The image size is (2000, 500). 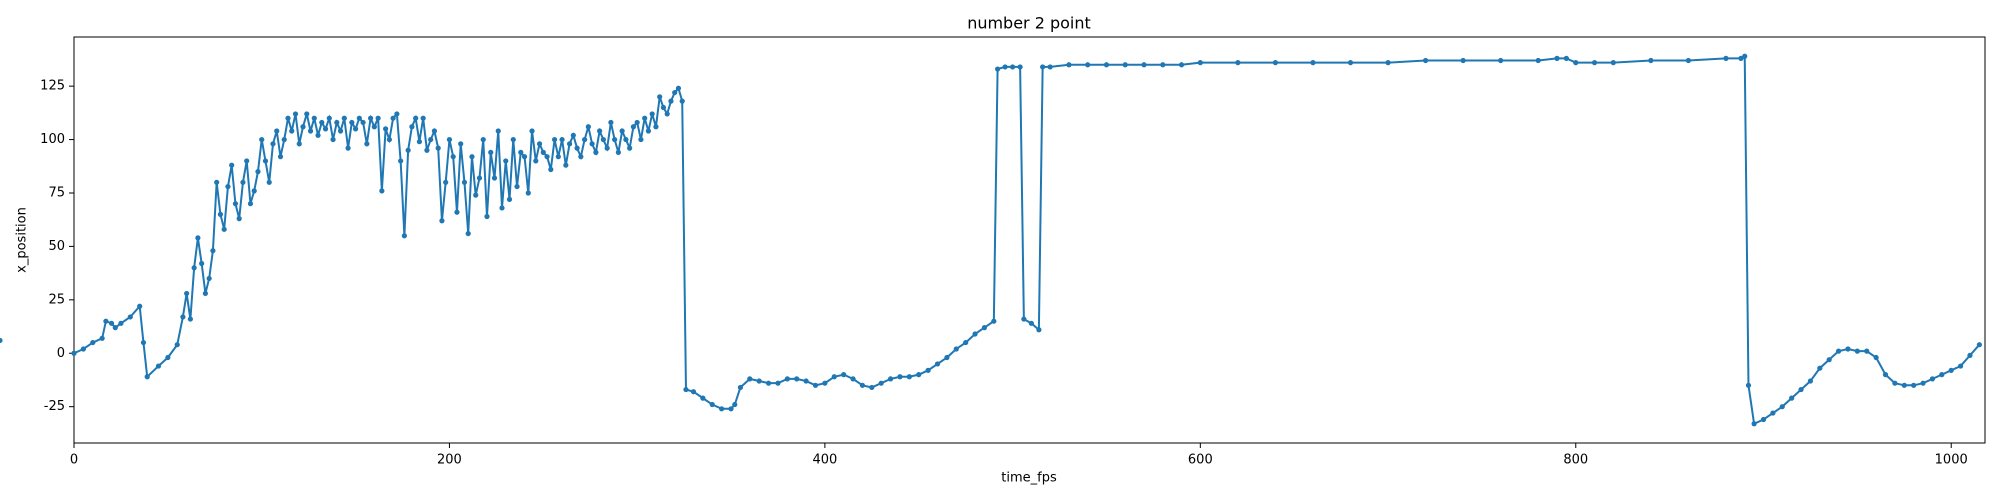 I want to click on y-tick-label: 50, so click(x=56, y=246).